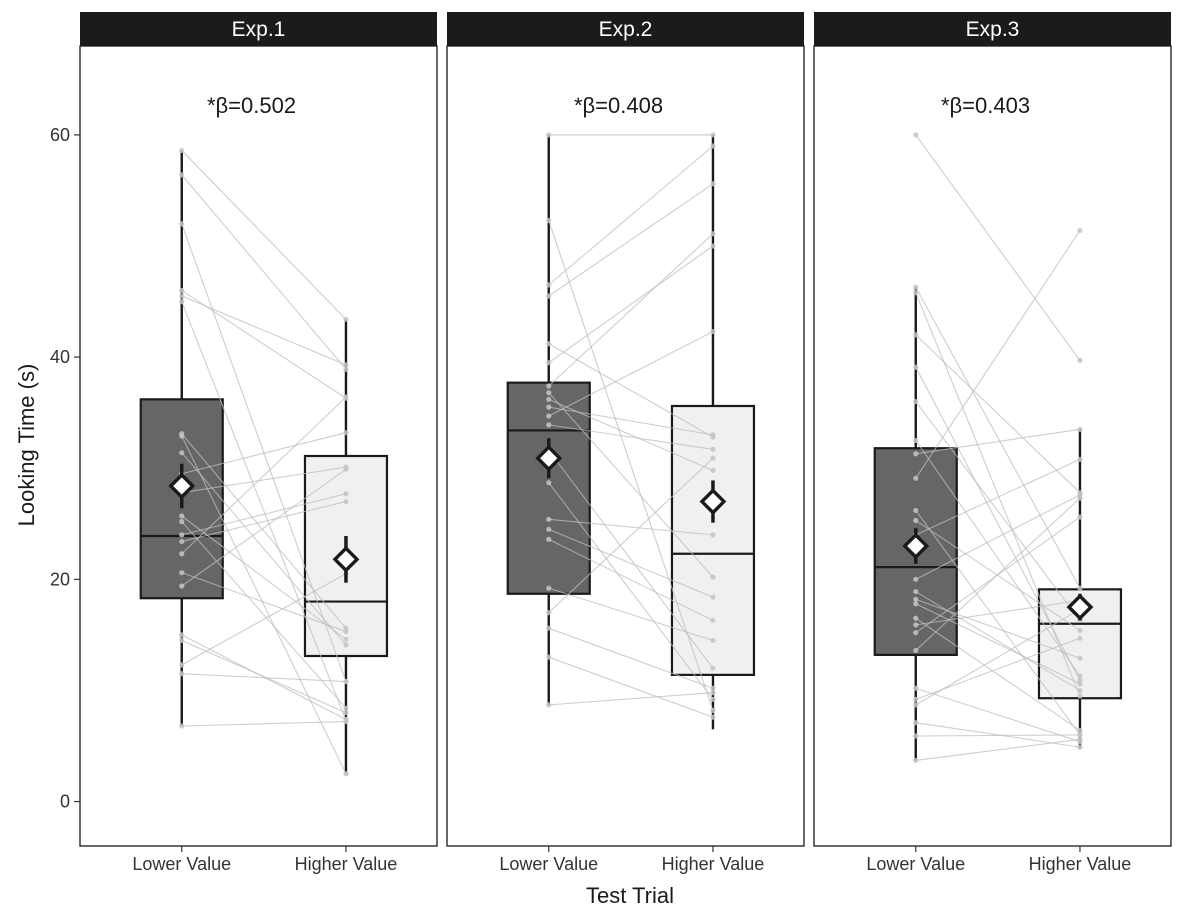 Image resolution: width=1186 pixels, height=920 pixels. Describe the element at coordinates (181, 864) in the screenshot. I see `x-tick-label: Lower Value` at that location.